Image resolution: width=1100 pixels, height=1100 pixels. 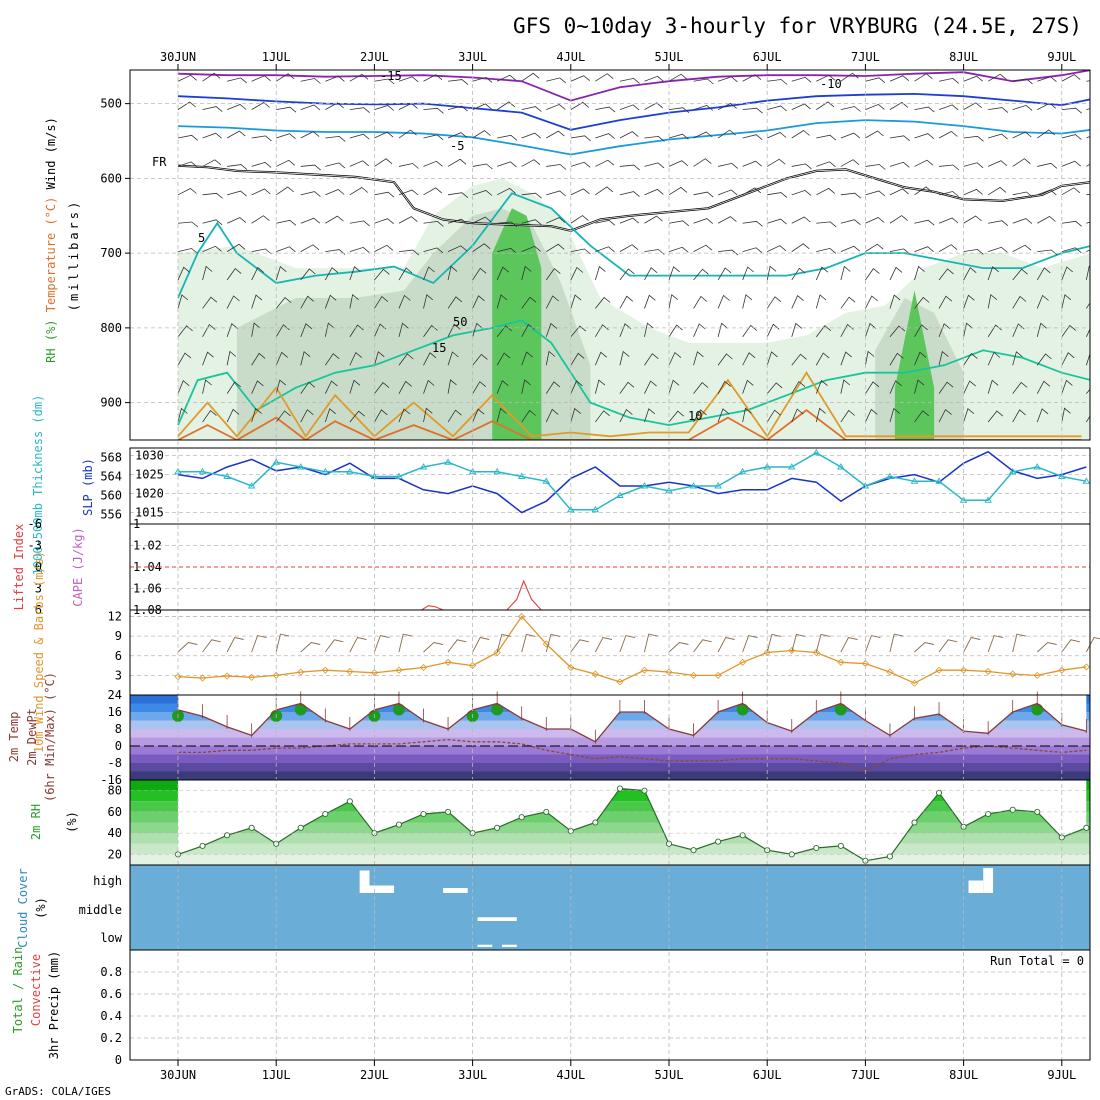 What do you see at coordinates (570, 57) in the screenshot?
I see `top-x-label: 4JUL` at bounding box center [570, 57].